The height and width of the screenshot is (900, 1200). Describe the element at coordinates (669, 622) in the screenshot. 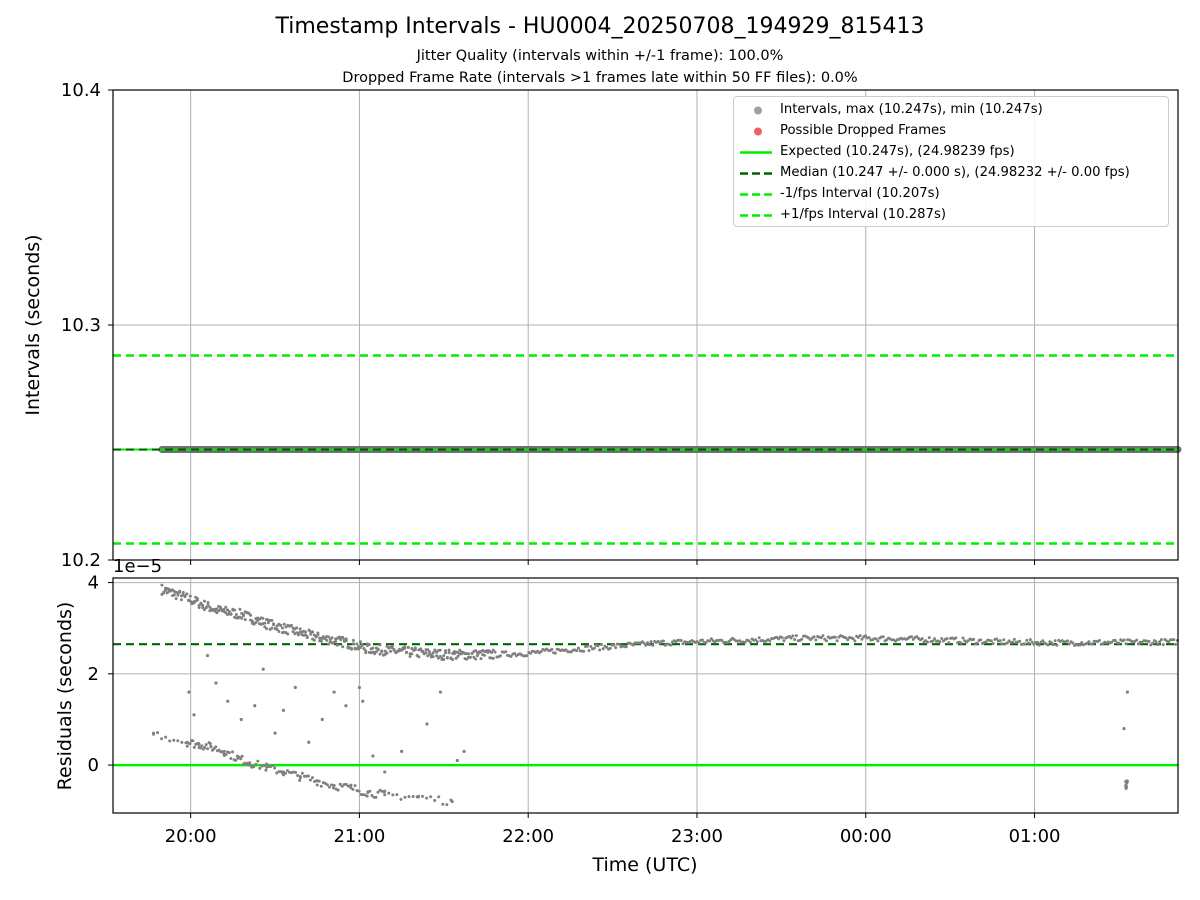

I see `residuals-trend-points` at that location.